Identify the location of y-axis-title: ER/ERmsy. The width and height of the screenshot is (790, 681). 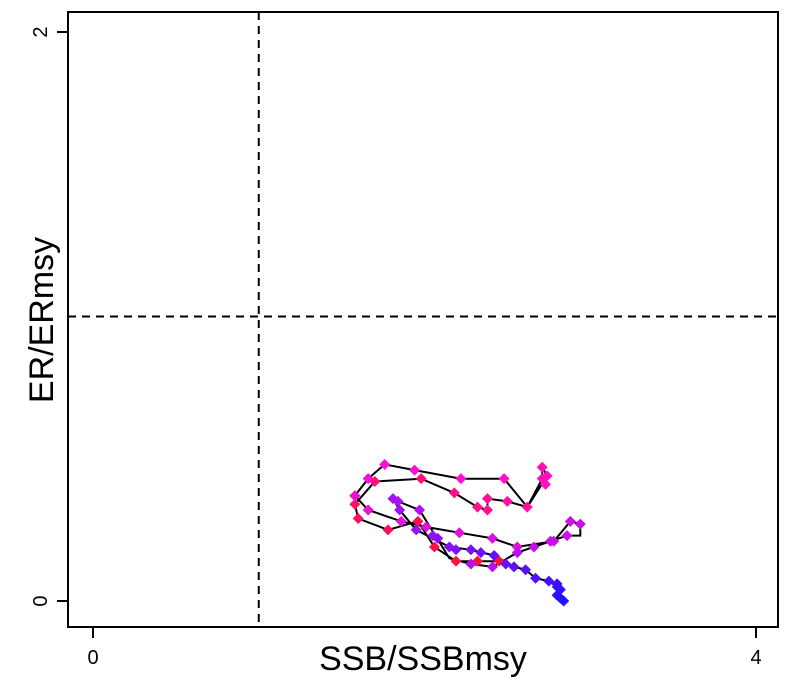
(42, 320).